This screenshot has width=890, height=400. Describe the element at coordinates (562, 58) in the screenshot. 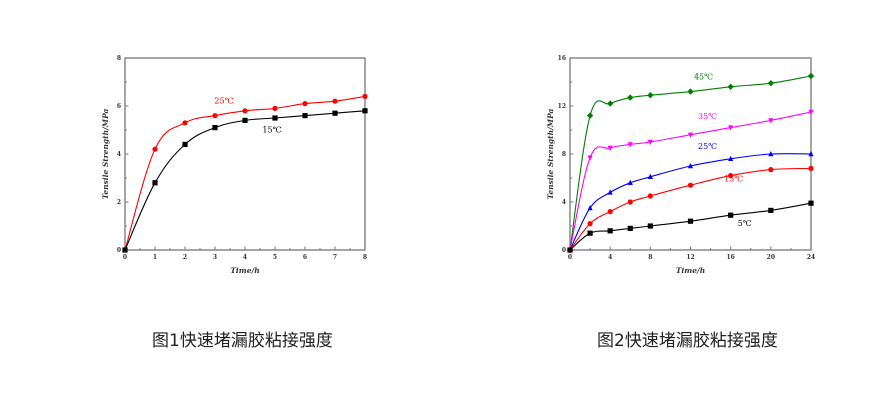

I see `y-tick-label: 16` at that location.